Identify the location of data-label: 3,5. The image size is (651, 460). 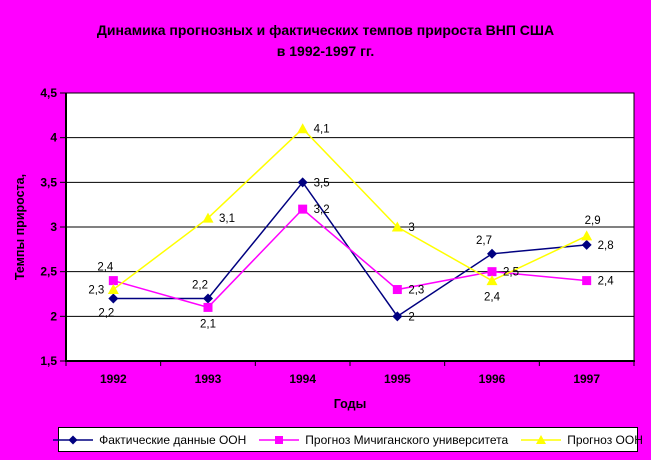
(322, 183).